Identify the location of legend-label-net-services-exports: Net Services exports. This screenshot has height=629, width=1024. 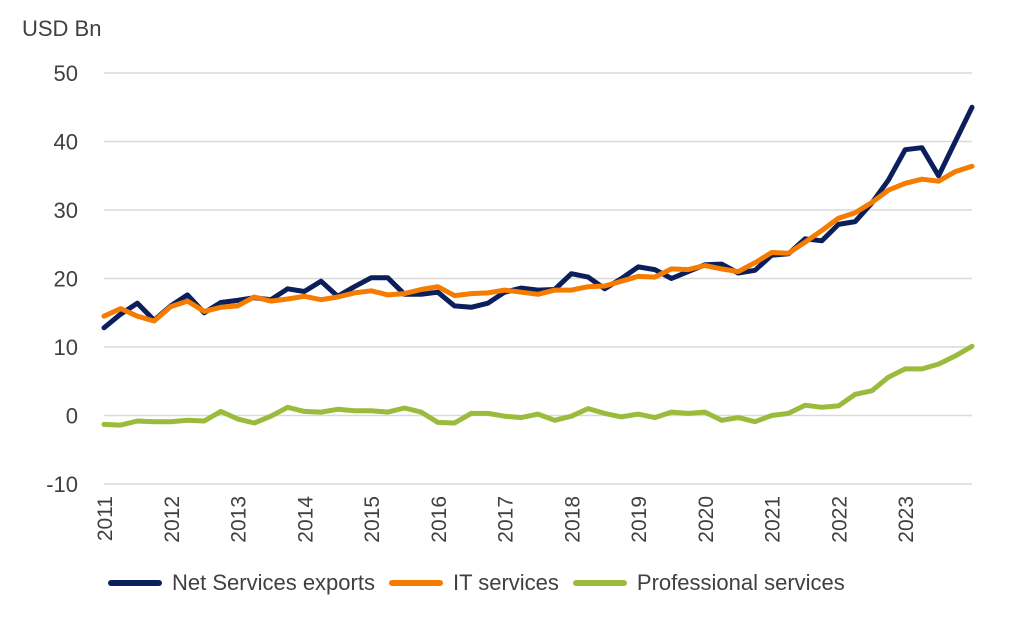
(273, 582).